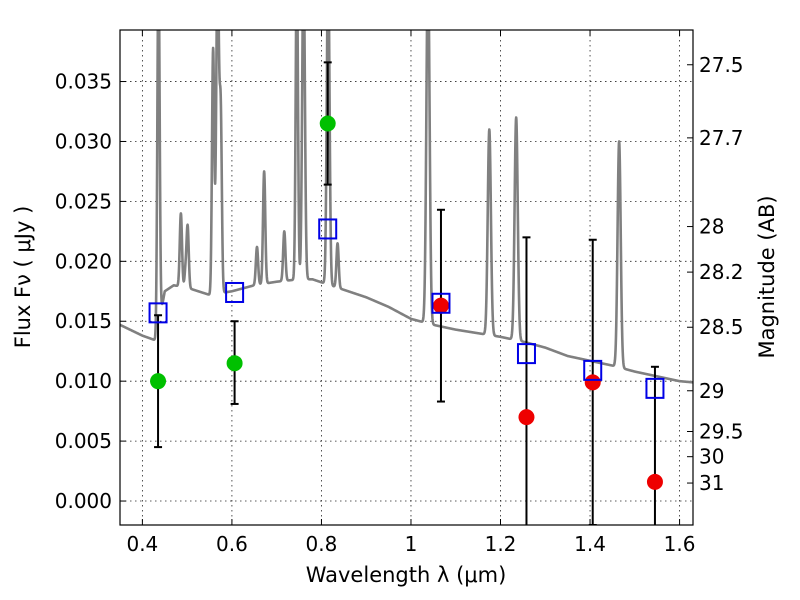 The height and width of the screenshot is (600, 800). I want to click on y-tick-label: 0.000, so click(83, 501).